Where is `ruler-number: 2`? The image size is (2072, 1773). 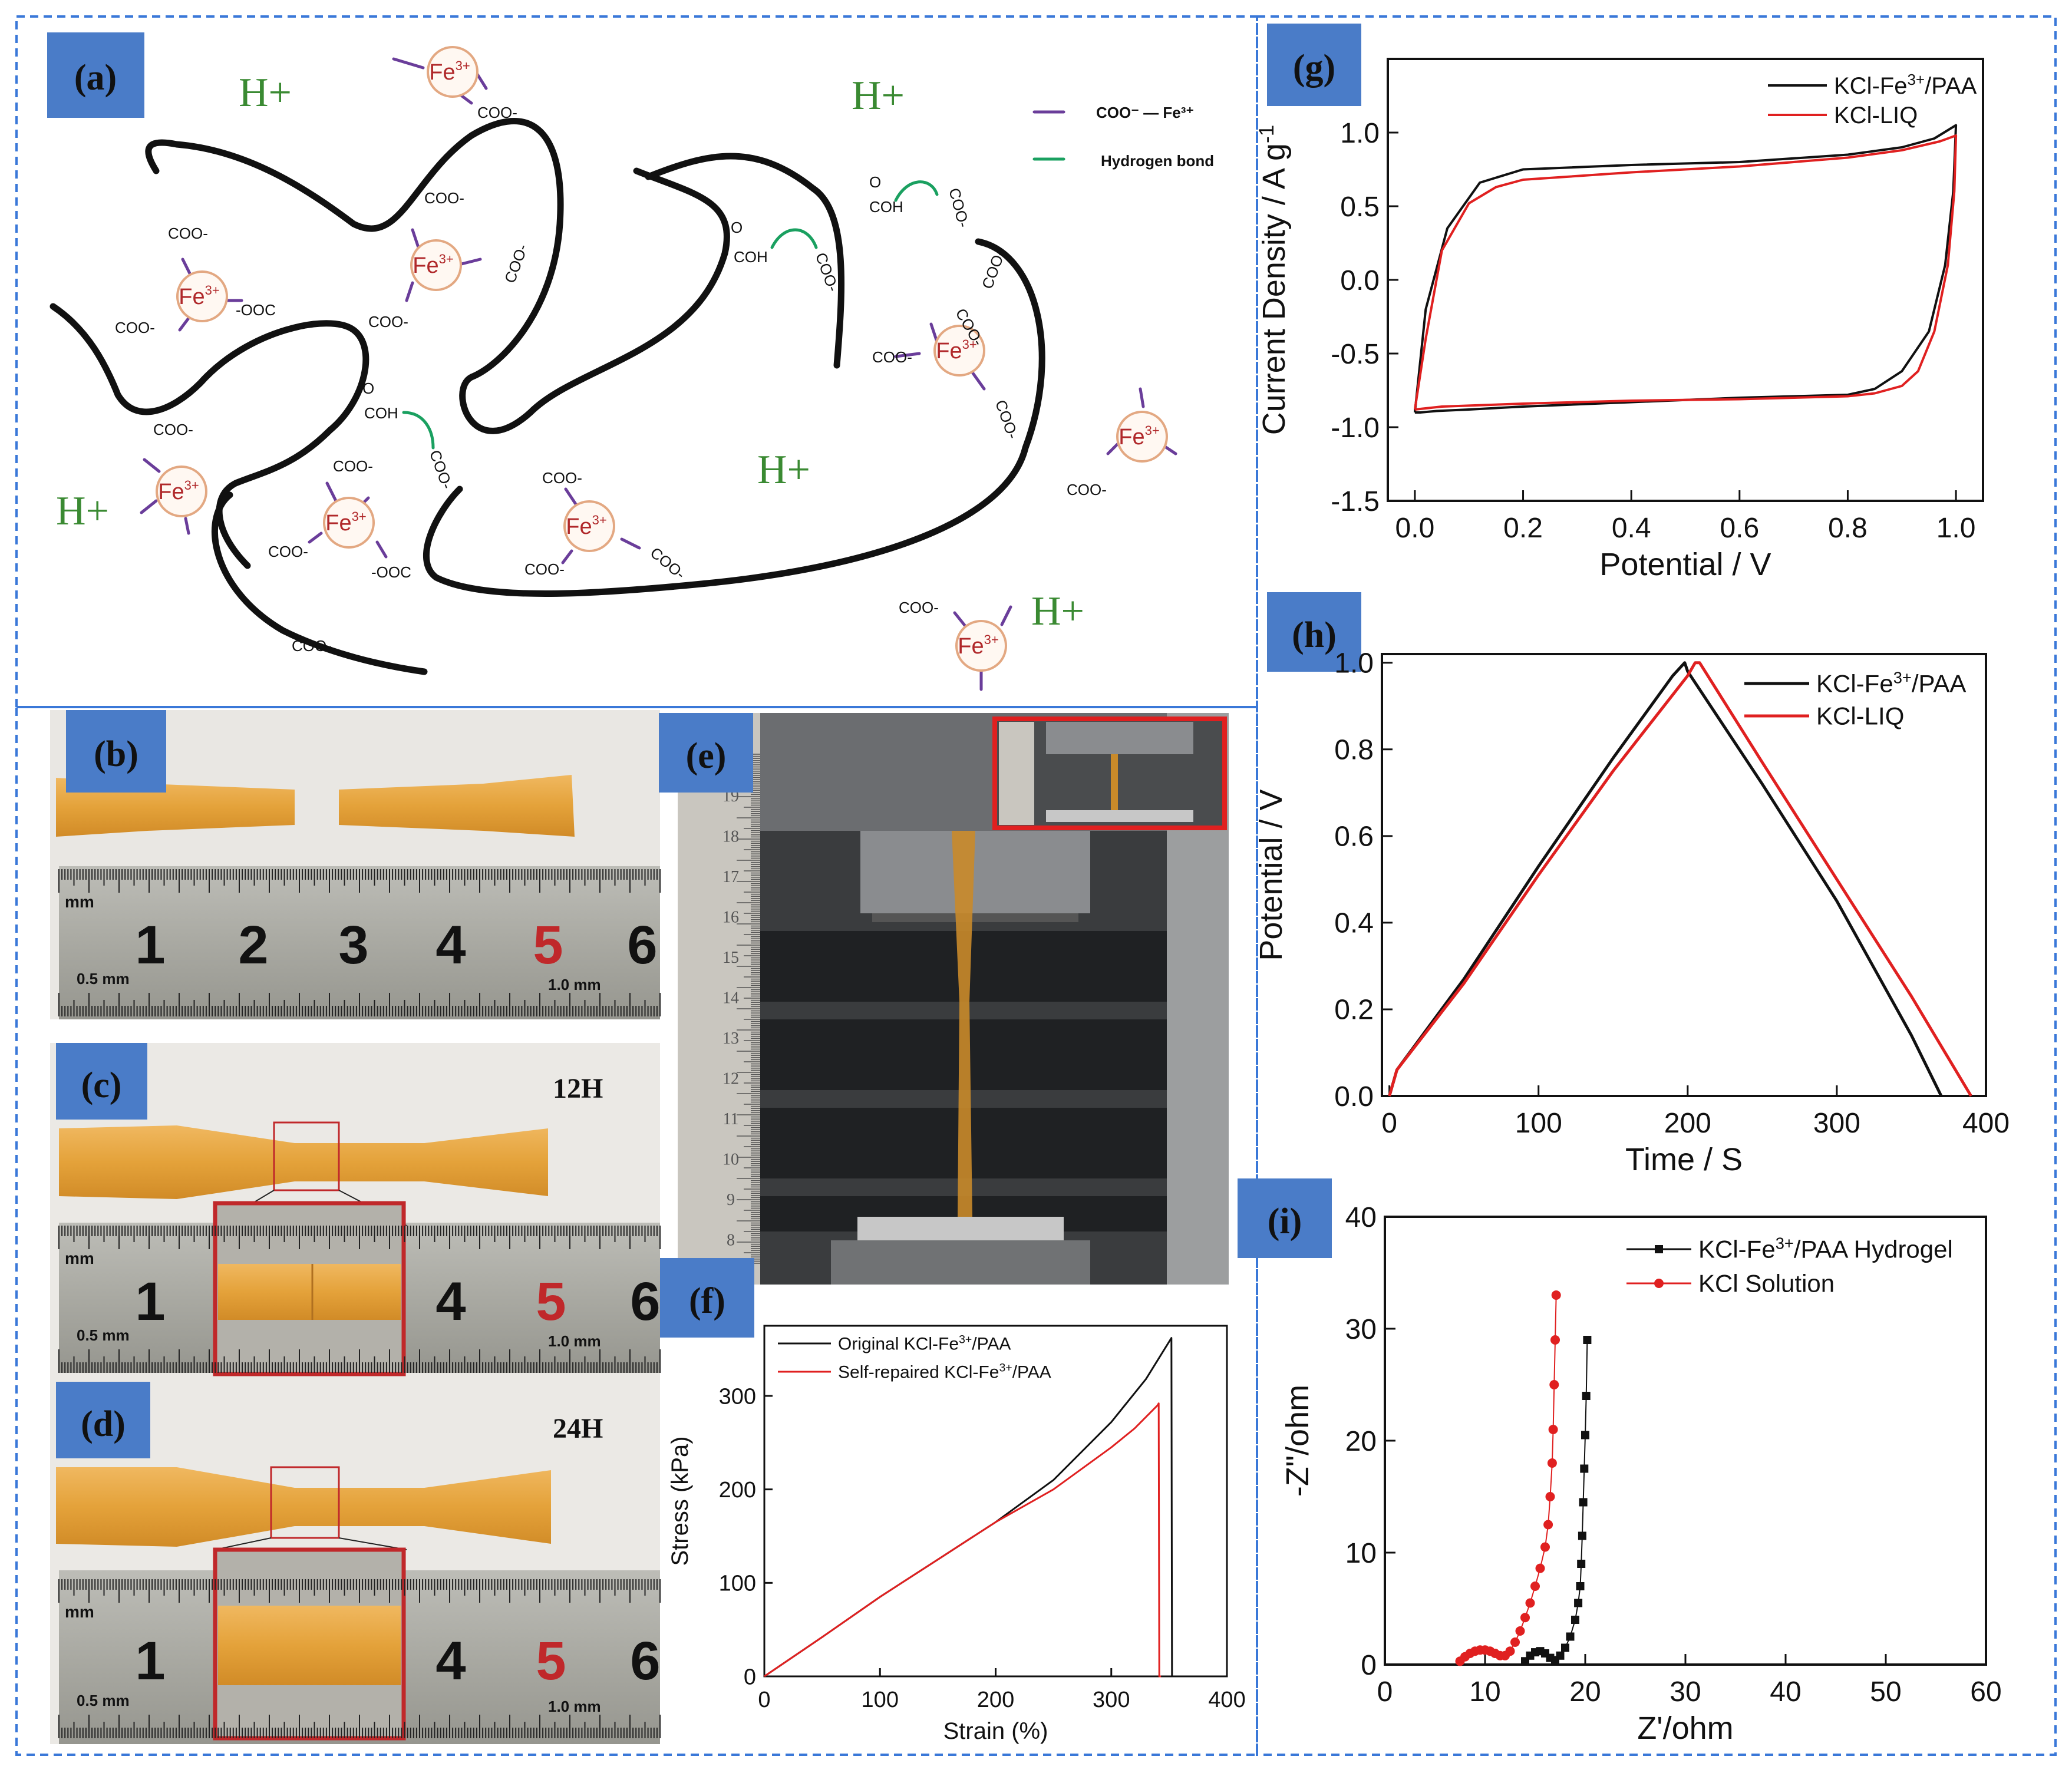 ruler-number: 2 is located at coordinates (253, 945).